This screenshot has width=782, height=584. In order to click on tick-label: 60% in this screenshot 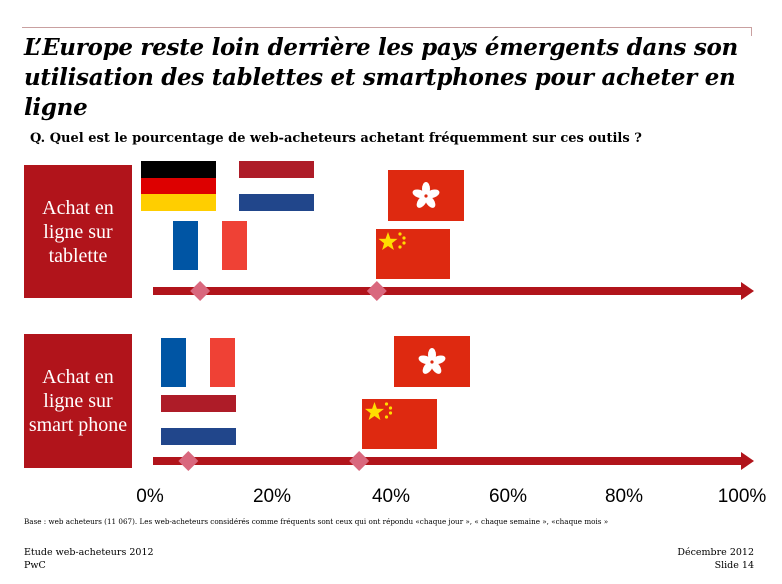, I will do `click(508, 496)`.